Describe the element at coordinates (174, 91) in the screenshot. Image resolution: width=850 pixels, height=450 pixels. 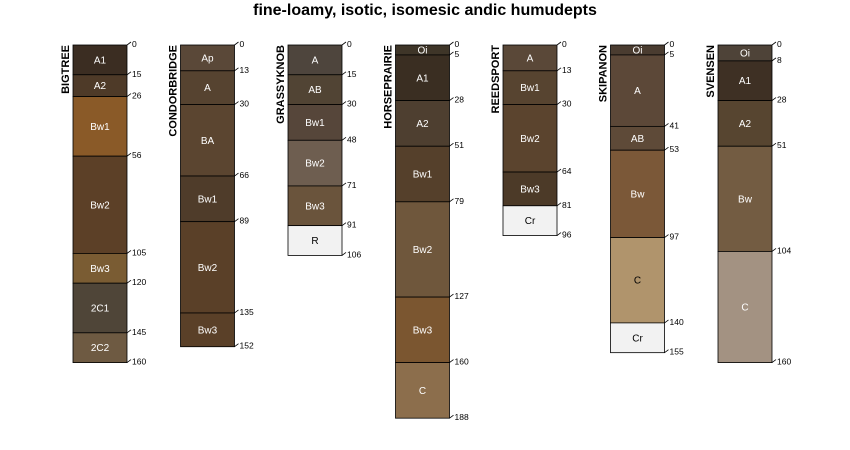
I see `profile-id-label: CONDORBRIDGE` at that location.